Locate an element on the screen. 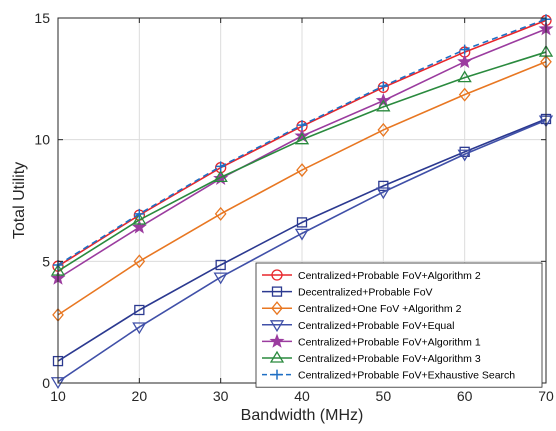 Image resolution: width=556 pixels, height=431 pixels. legend-entry: Centralized+Probable FoV+Algorithm 2 is located at coordinates (371, 275).